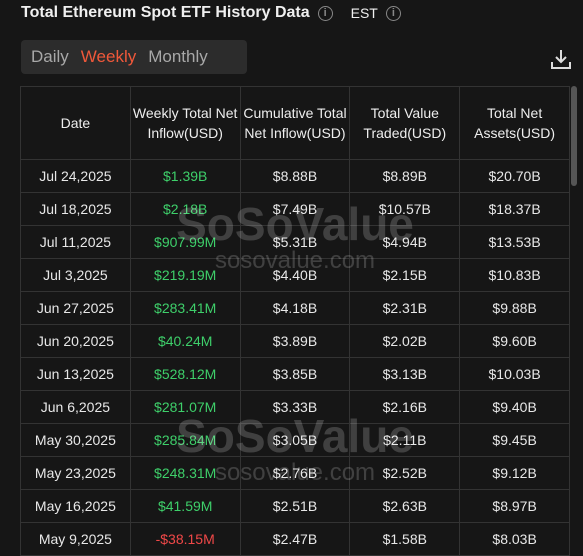 This screenshot has height=556, width=583. Describe the element at coordinates (75, 473) in the screenshot. I see `table-cell: May 23,2025` at that location.